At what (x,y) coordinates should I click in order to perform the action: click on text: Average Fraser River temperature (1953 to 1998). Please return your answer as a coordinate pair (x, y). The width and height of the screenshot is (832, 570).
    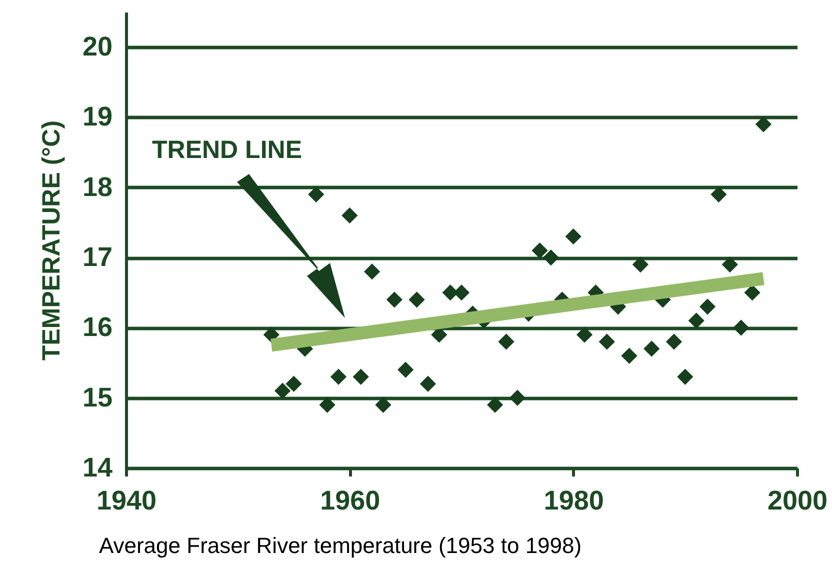
    Looking at the image, I should click on (340, 545).